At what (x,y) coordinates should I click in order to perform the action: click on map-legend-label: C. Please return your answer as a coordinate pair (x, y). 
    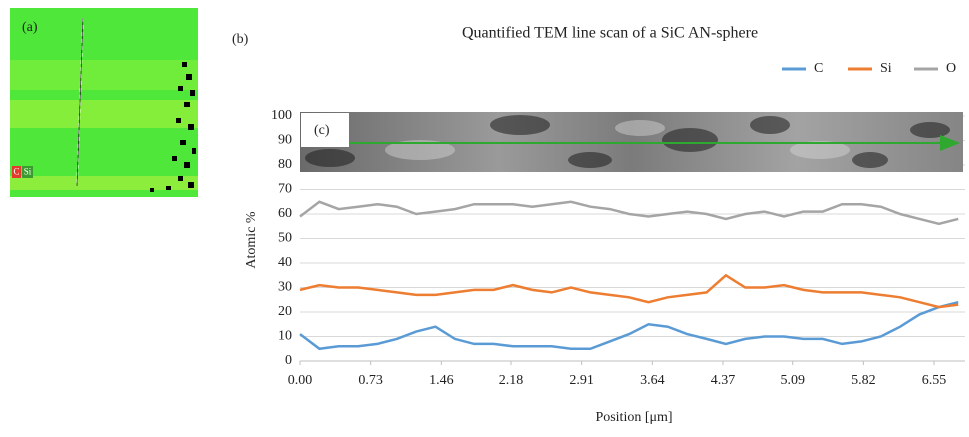
    Looking at the image, I should click on (16, 172).